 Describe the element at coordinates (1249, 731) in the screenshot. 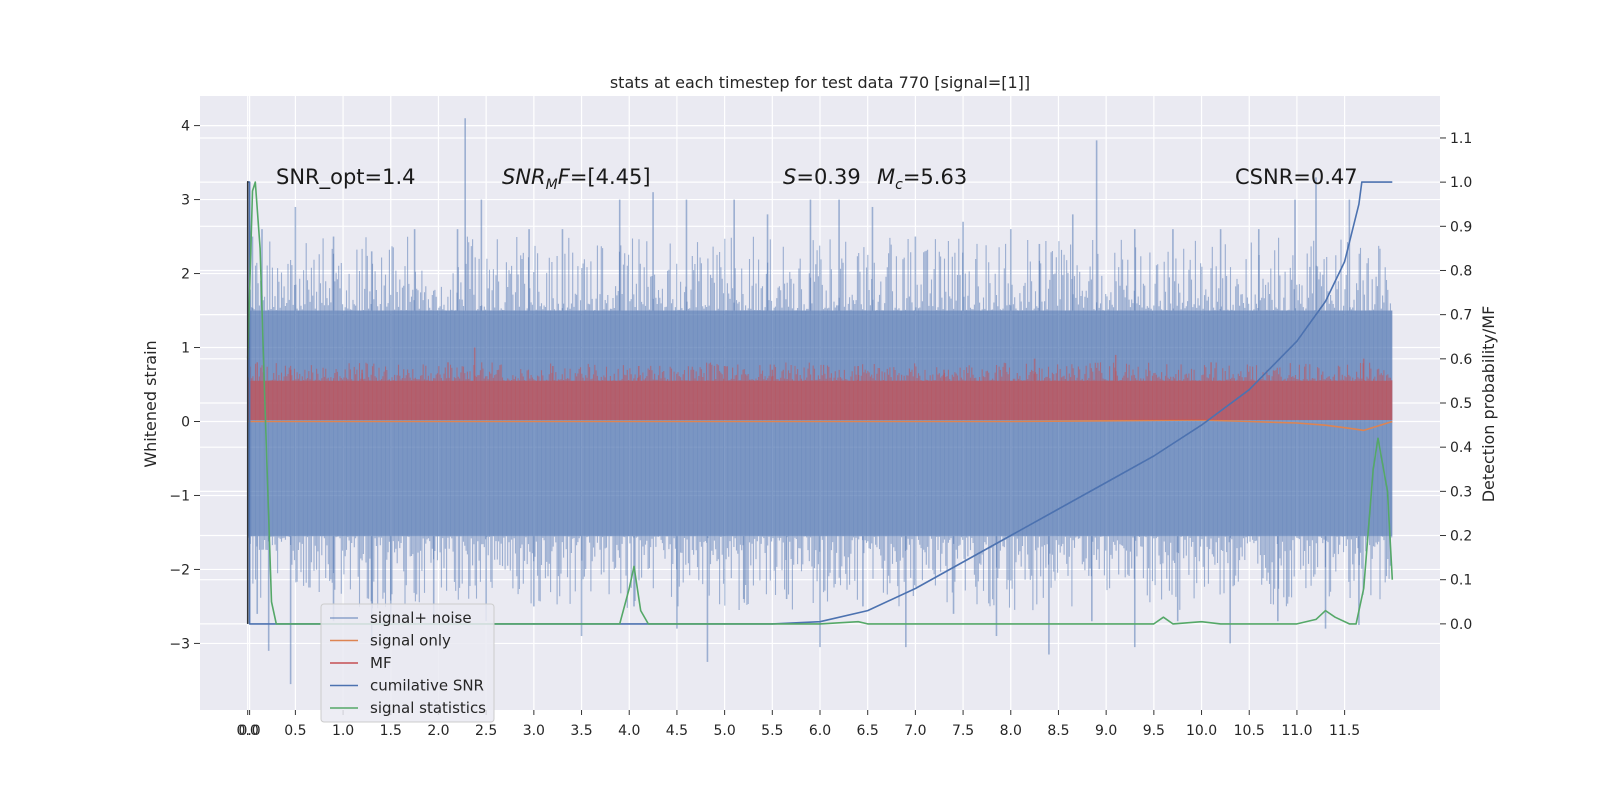

I see `x-tick-label: 10.5` at that location.